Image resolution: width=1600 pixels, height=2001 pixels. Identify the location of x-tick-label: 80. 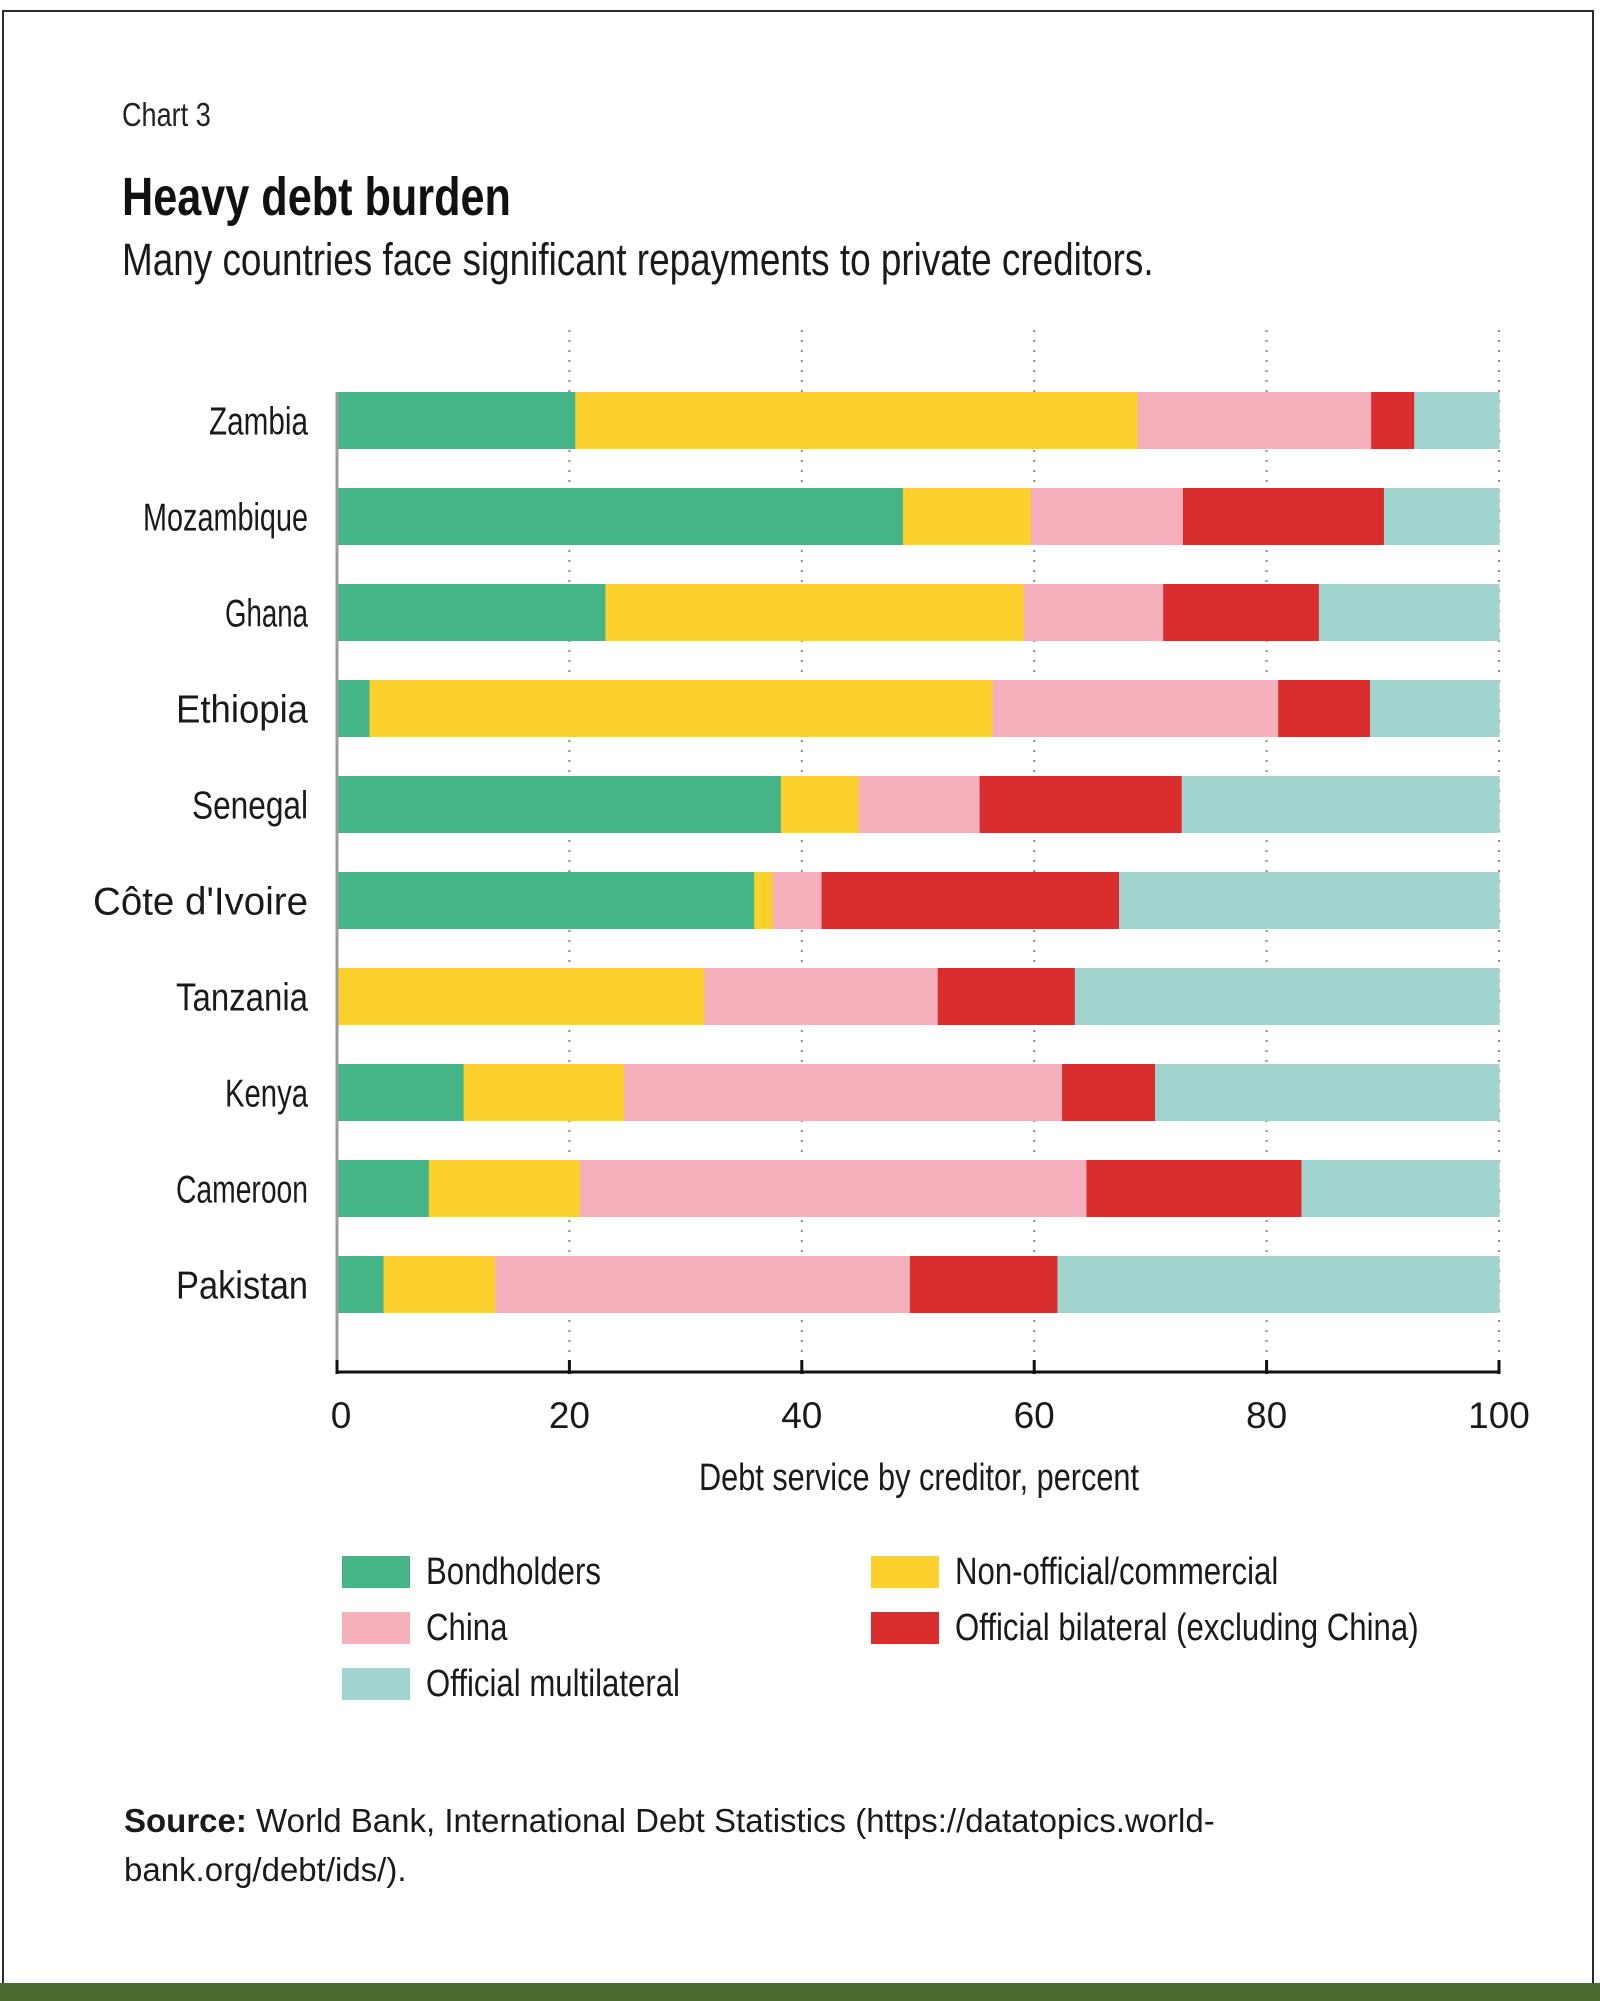
(1266, 1415).